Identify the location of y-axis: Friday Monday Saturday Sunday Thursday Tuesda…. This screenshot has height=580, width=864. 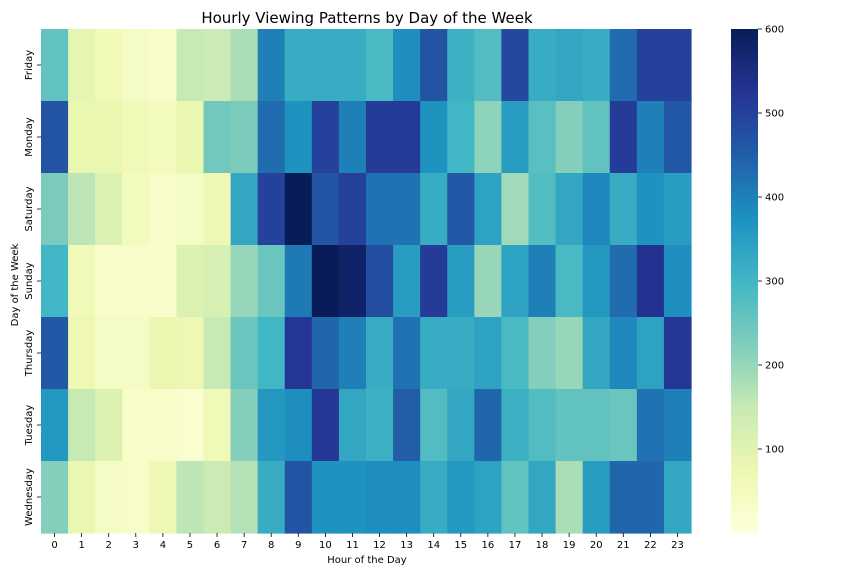
(32, 288).